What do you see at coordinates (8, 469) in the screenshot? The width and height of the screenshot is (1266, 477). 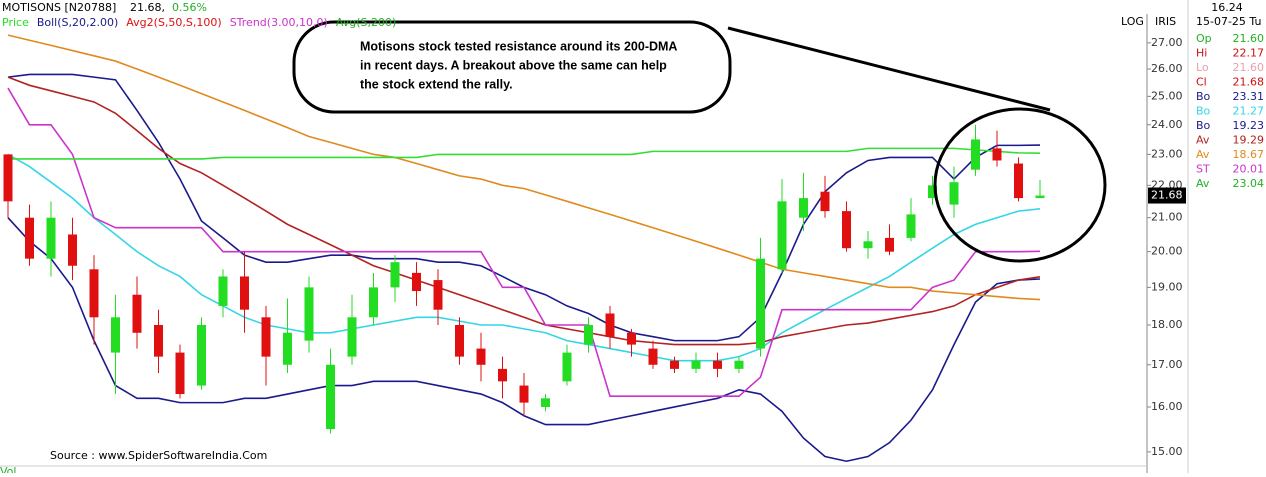 I see `volume-label: Vol` at bounding box center [8, 469].